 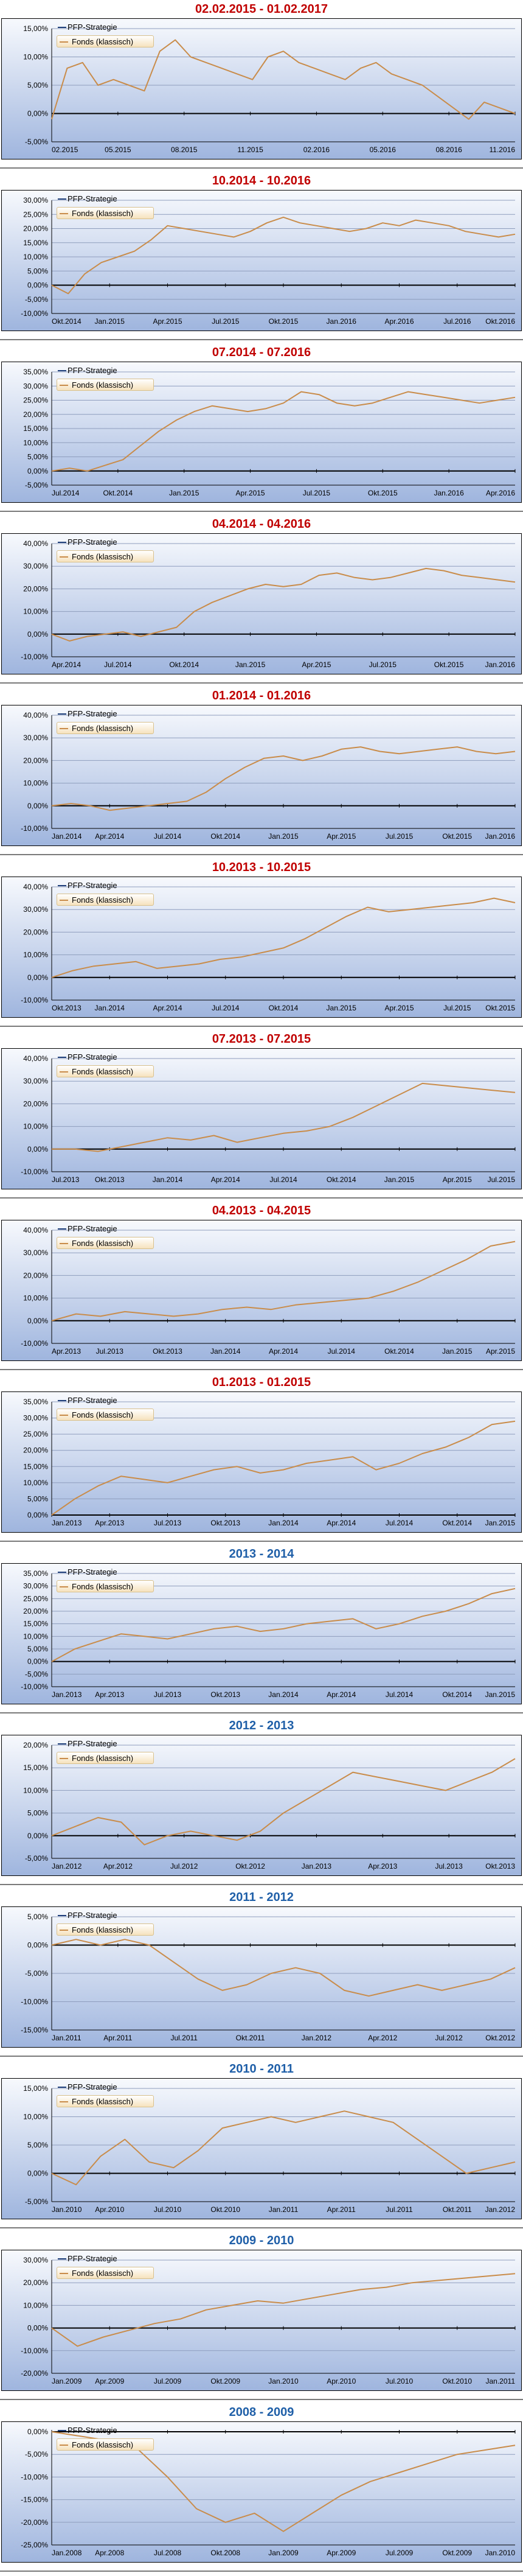 I want to click on y-tick-label: 25,00%, so click(x=36, y=400).